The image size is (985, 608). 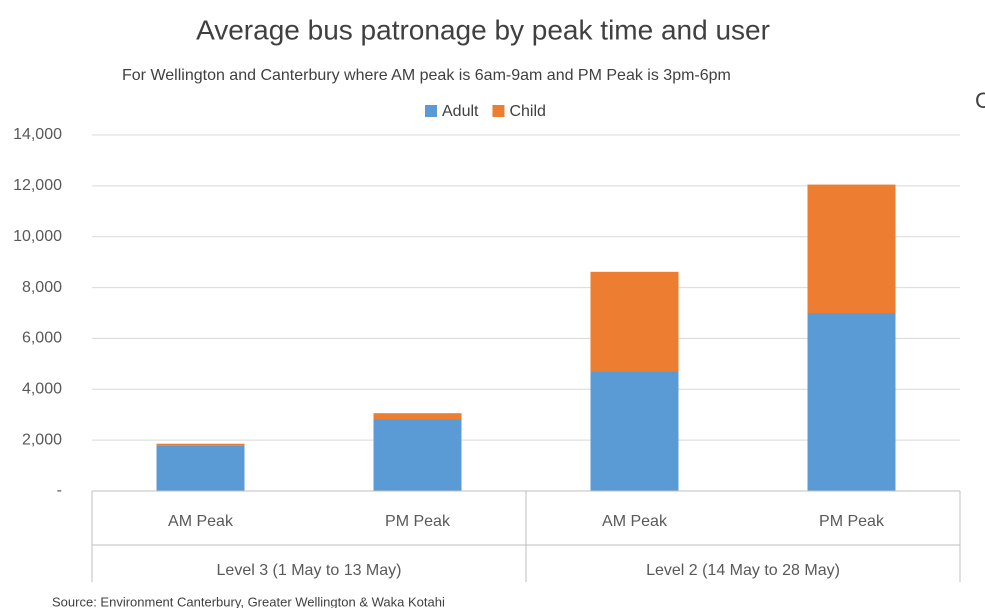 I want to click on legend-label: Child, so click(x=527, y=111).